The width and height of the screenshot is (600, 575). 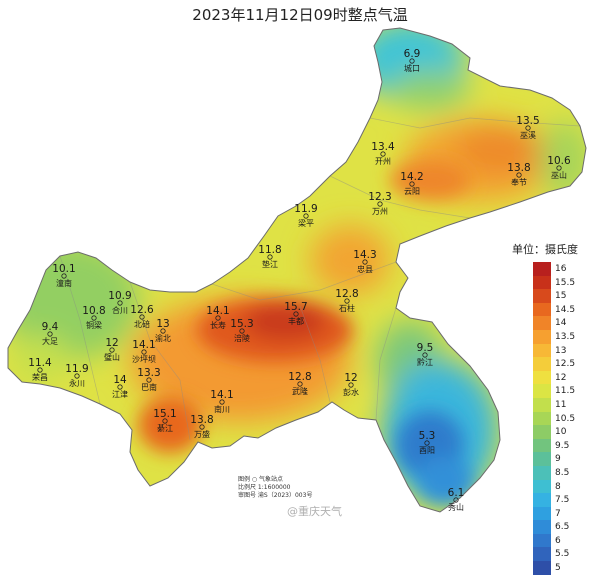 What do you see at coordinates (561, 350) in the screenshot?
I see `legend-label: 13` at bounding box center [561, 350].